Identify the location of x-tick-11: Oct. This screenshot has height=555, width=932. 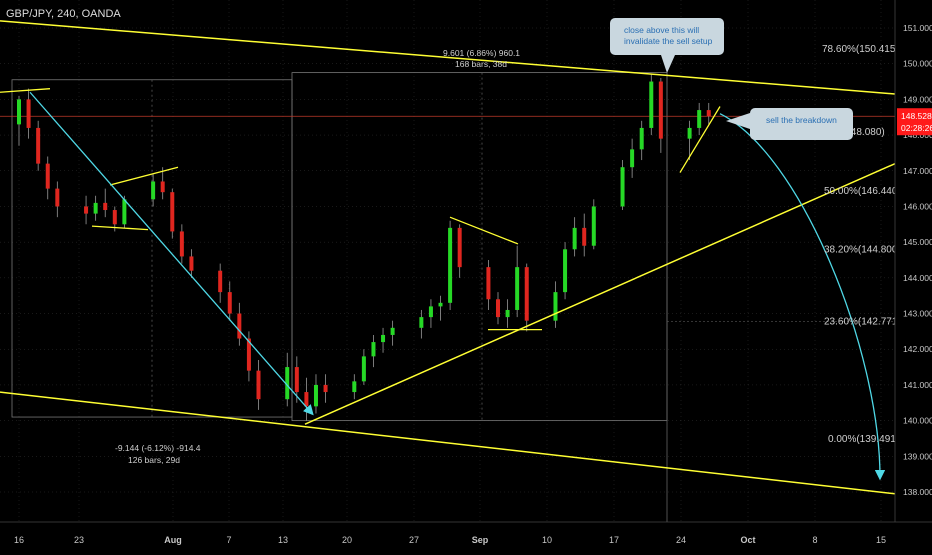
(747, 540).